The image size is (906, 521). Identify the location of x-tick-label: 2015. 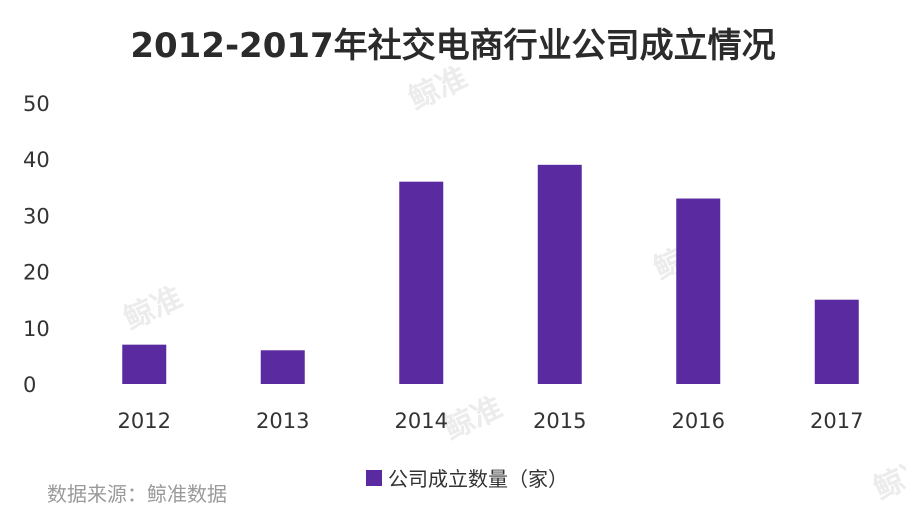
(559, 421).